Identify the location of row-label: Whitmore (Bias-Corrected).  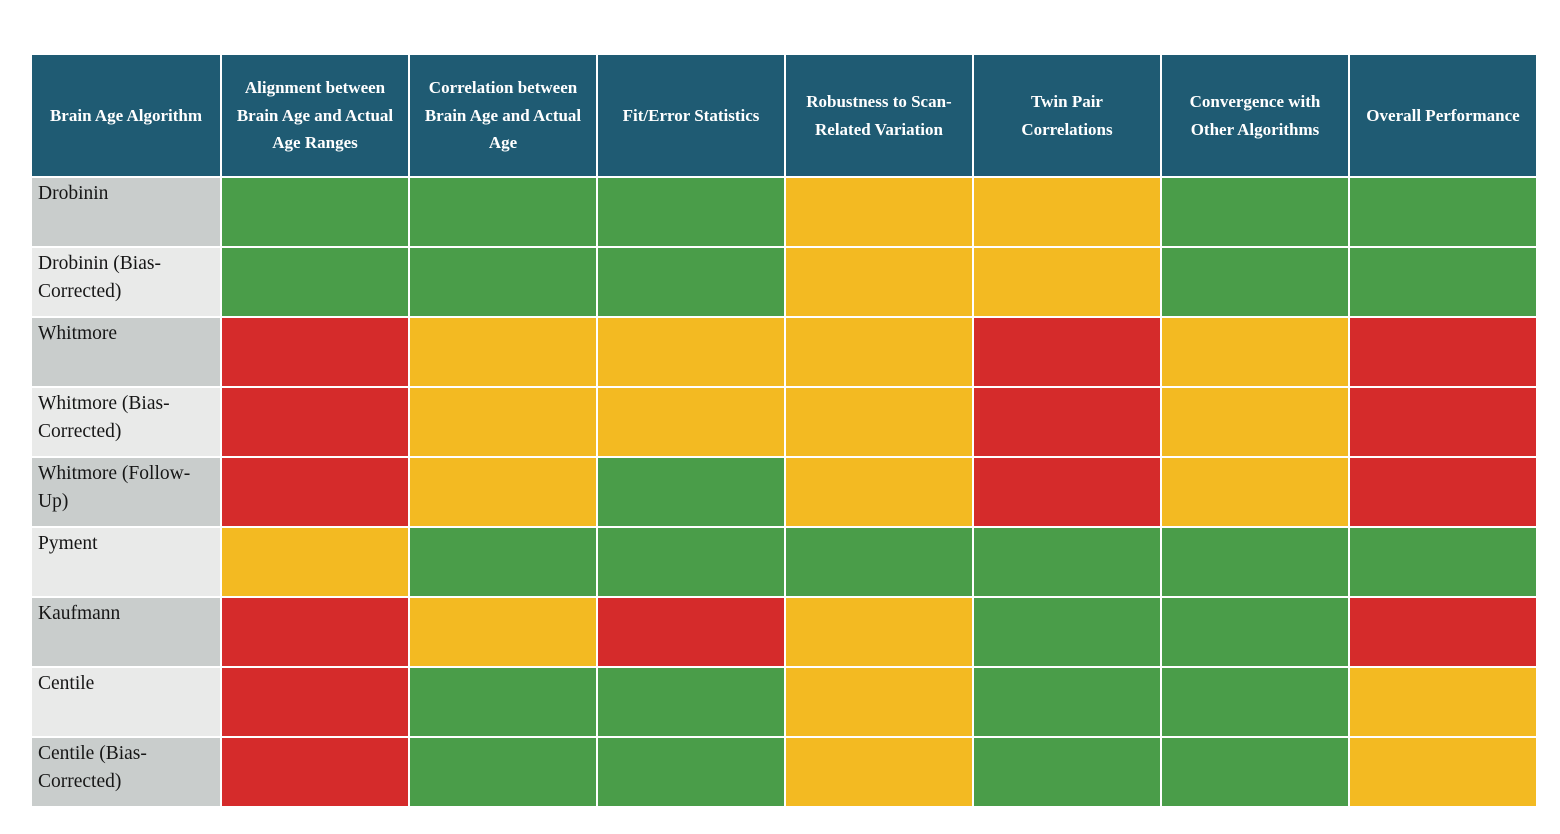
(126, 422).